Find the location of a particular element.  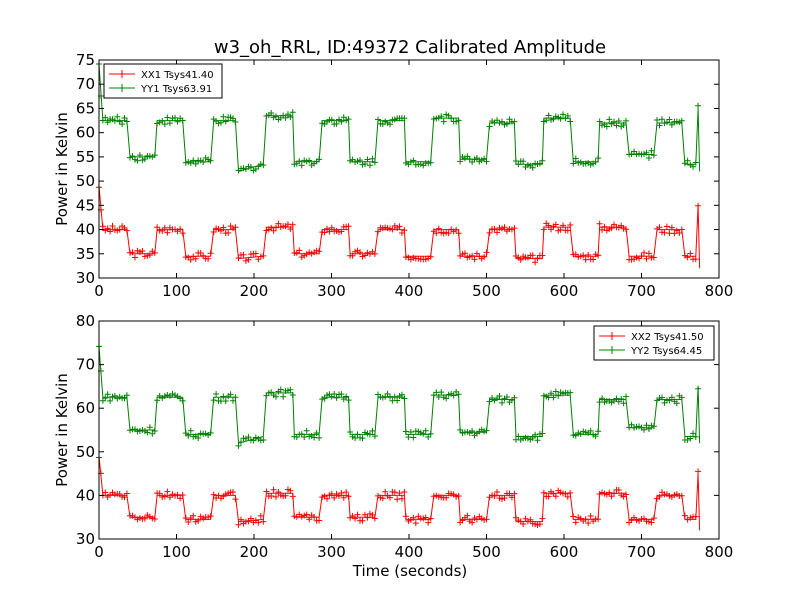

y-tick-label: 80 is located at coordinates (85, 321).